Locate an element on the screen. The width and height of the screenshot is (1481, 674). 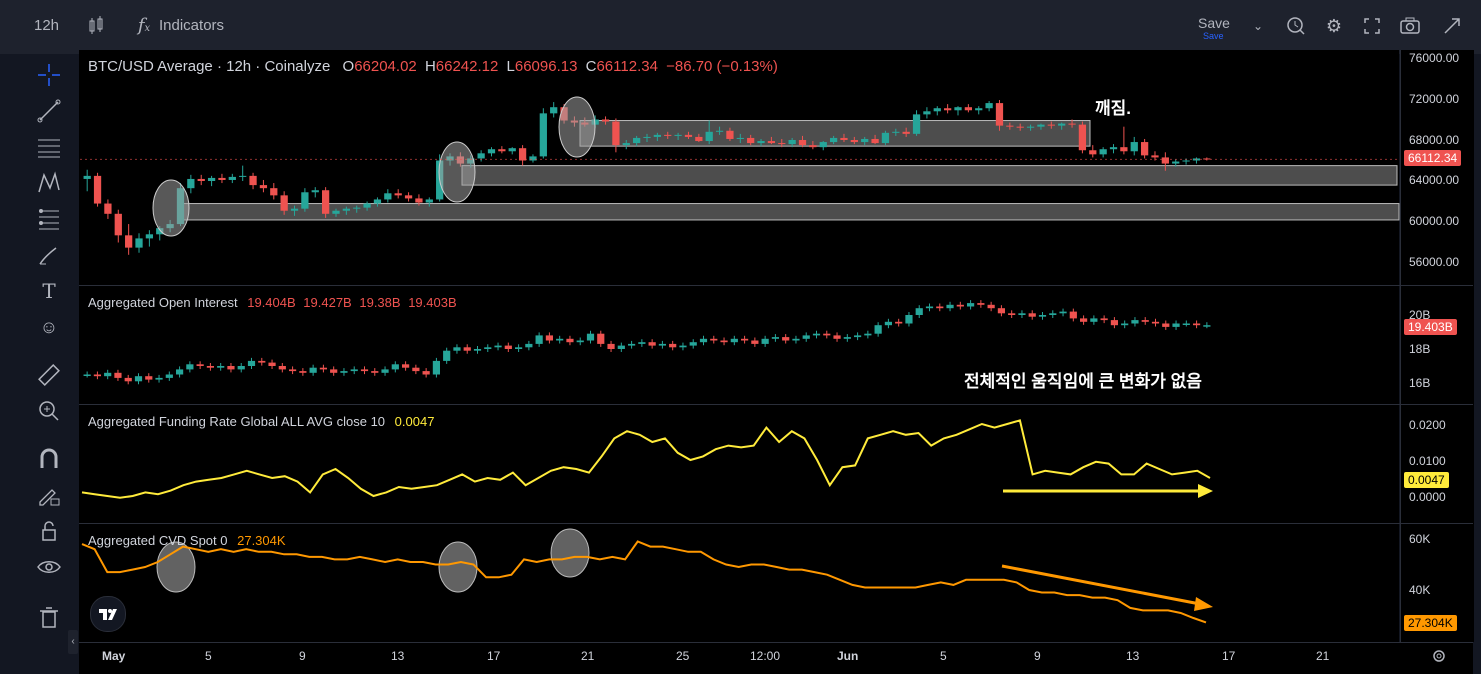
price-tick: 64000.00 is located at coordinates (1434, 180).